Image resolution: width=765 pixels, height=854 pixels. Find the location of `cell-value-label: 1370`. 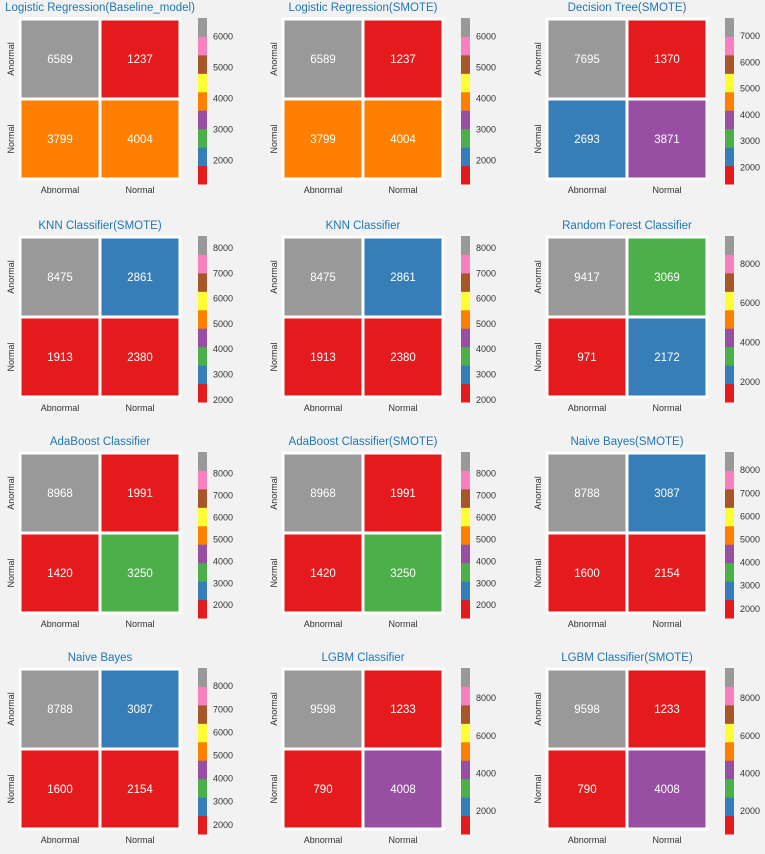

cell-value-label: 1370 is located at coordinates (667, 60).